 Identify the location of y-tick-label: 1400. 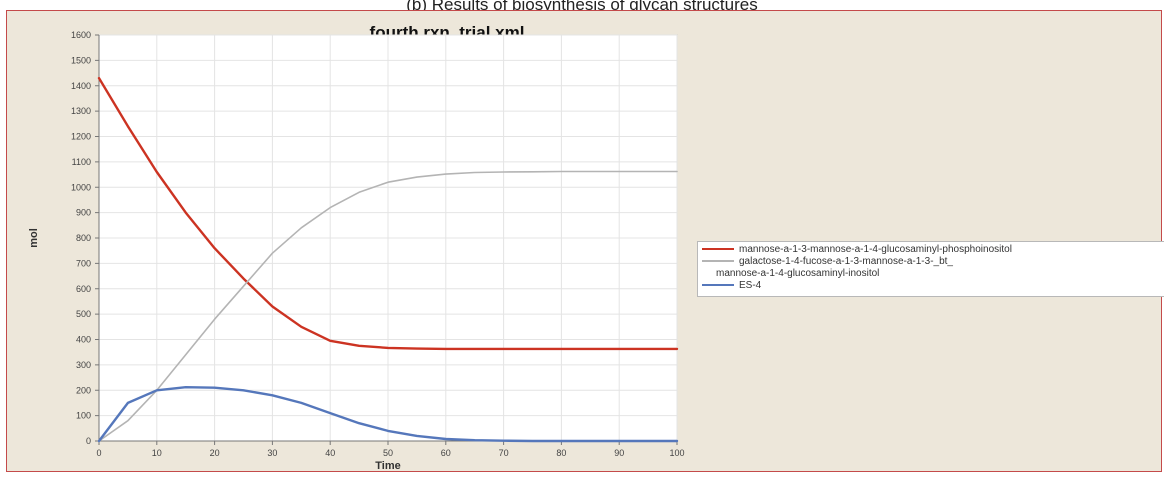
(81, 86).